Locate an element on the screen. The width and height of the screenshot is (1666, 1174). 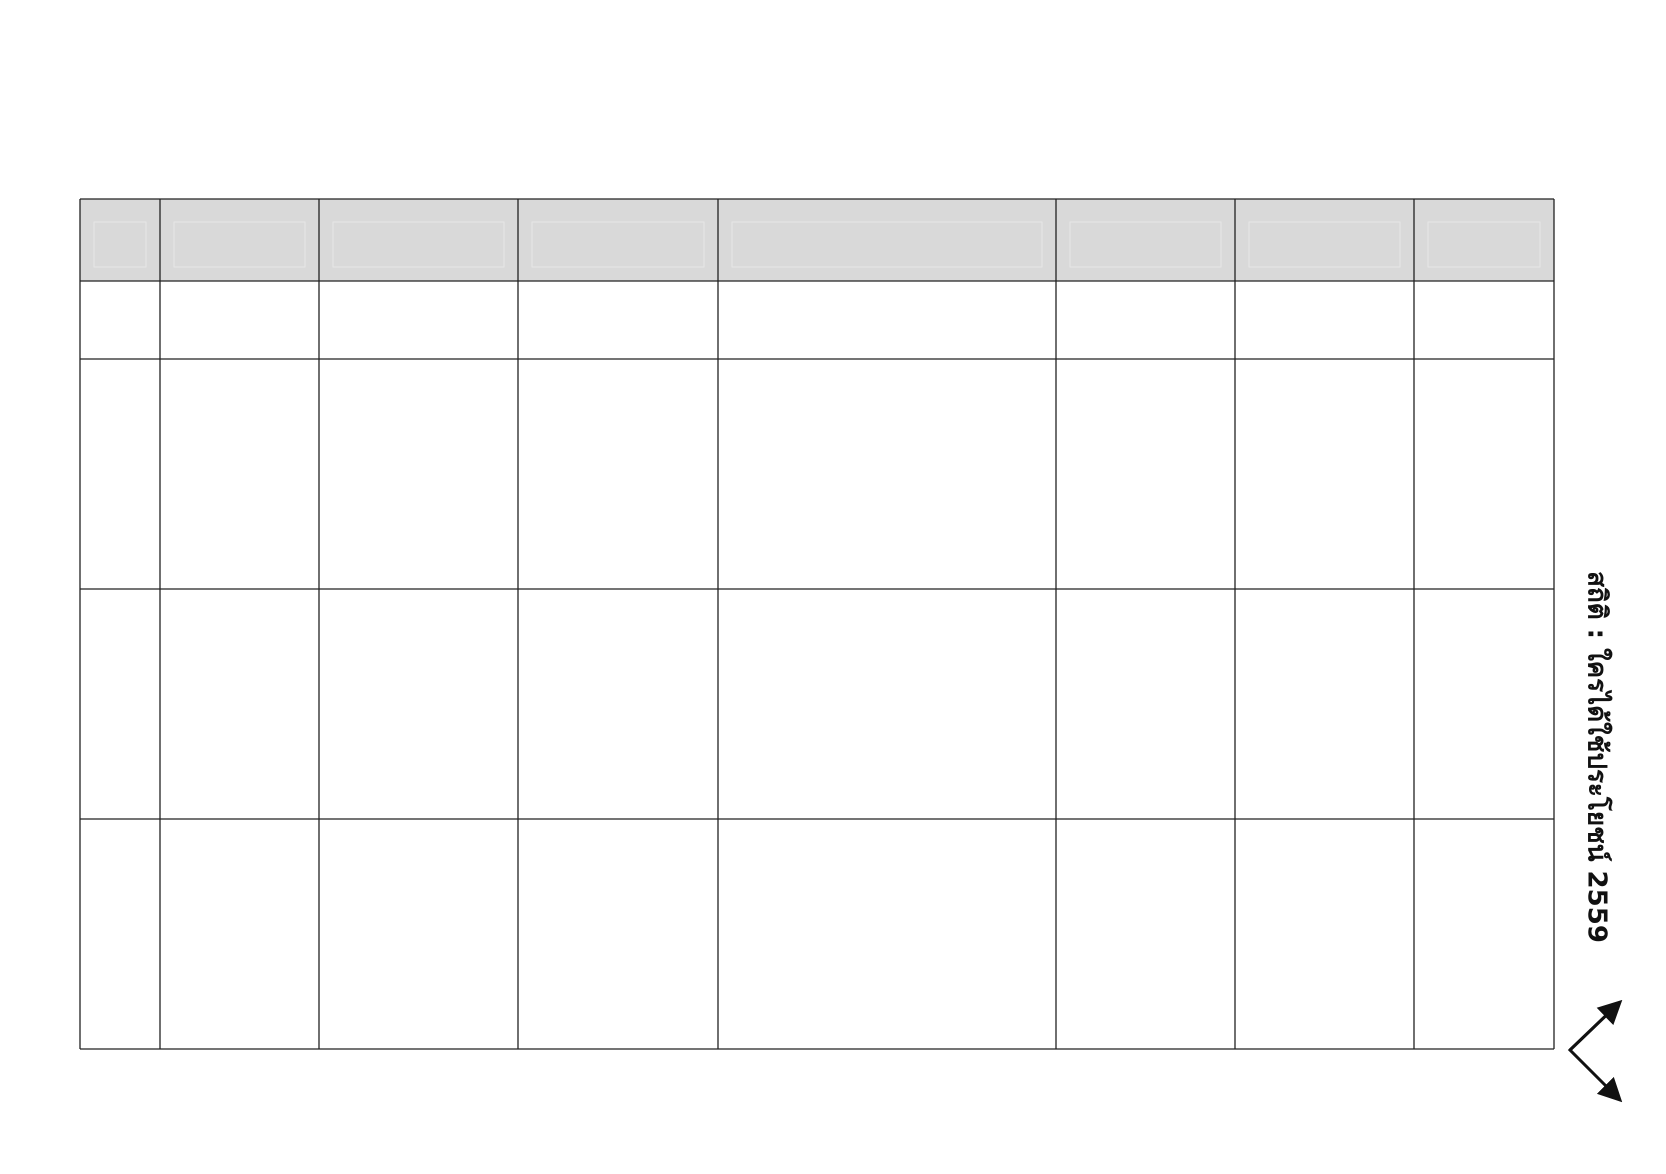
chevron-arrow-icon is located at coordinates (1595, 1053).